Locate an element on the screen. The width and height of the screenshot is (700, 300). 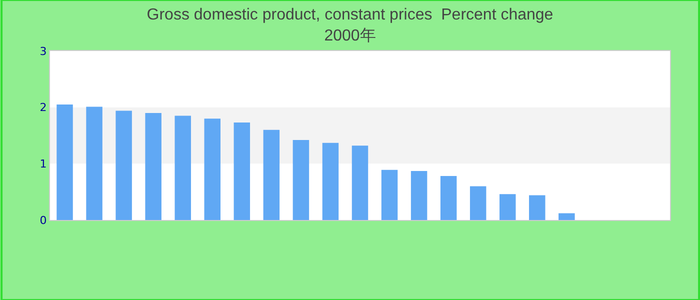
chart-title: Gross domestic product, constant prices Percent change is located at coordinates (350, 15).